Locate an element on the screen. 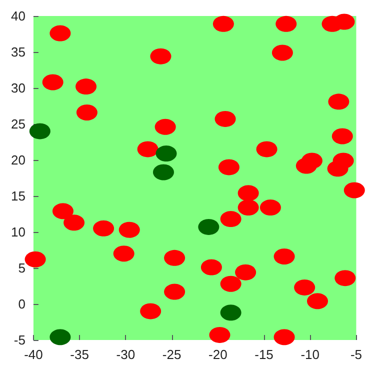 The image size is (373, 373). y-tick-label: 0 is located at coordinates (22, 304).